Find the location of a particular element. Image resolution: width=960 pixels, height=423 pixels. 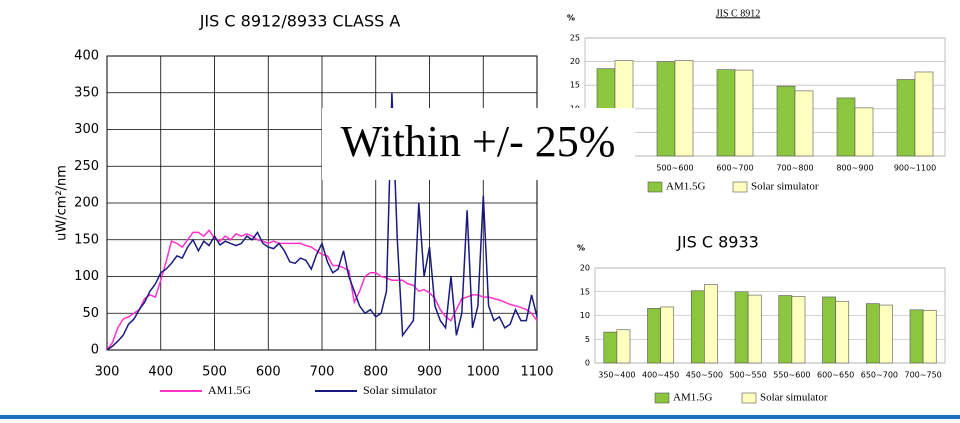

x-tick-label: 1000 is located at coordinates (483, 372).